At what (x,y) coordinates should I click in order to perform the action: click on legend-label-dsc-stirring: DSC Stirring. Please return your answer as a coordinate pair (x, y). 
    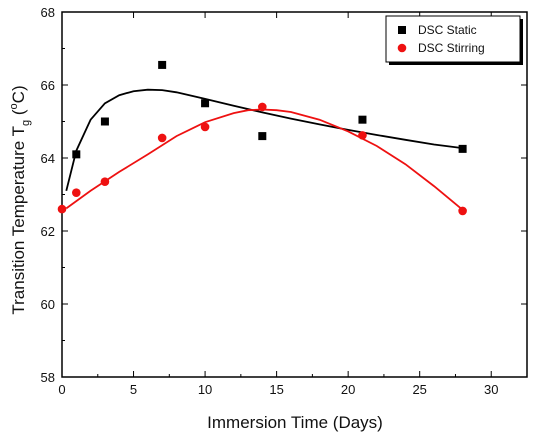
    Looking at the image, I should click on (451, 48).